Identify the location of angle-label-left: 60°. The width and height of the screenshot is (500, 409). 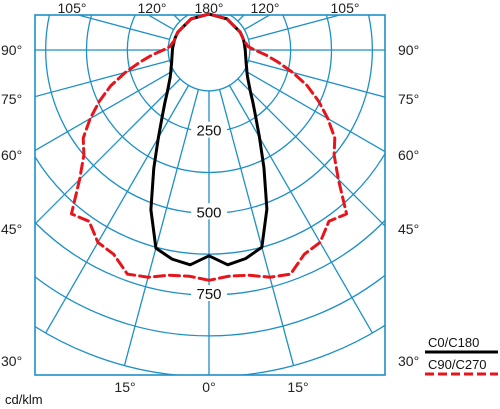
(11, 155).